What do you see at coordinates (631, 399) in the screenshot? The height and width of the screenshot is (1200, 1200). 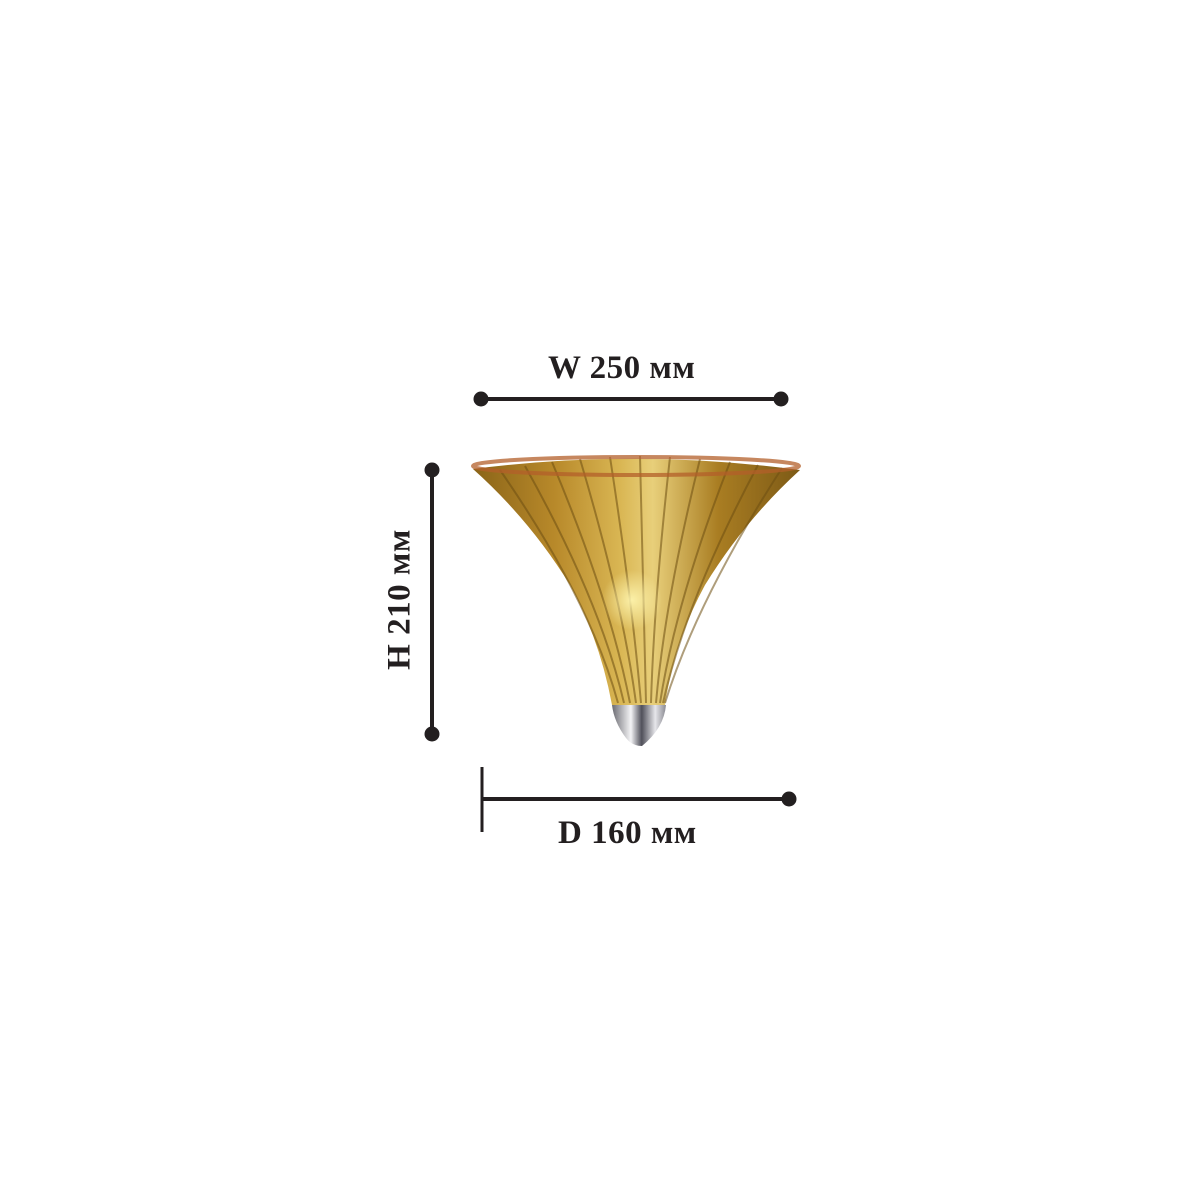 I see `width-dimension-line` at bounding box center [631, 399].